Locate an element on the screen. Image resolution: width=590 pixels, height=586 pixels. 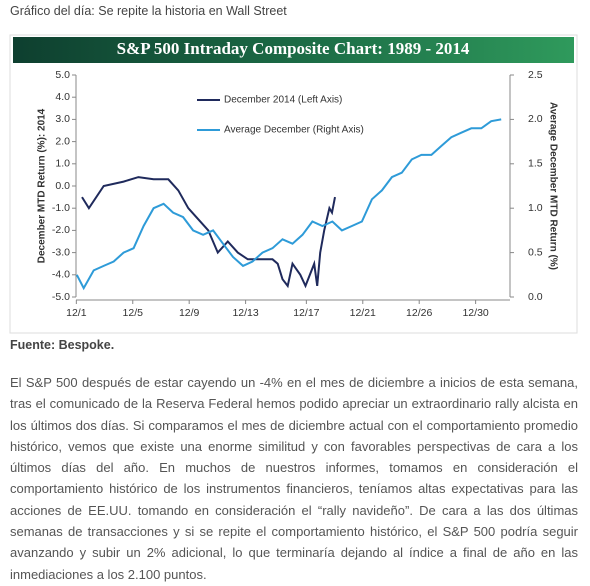
title-banner is located at coordinates (293, 50).